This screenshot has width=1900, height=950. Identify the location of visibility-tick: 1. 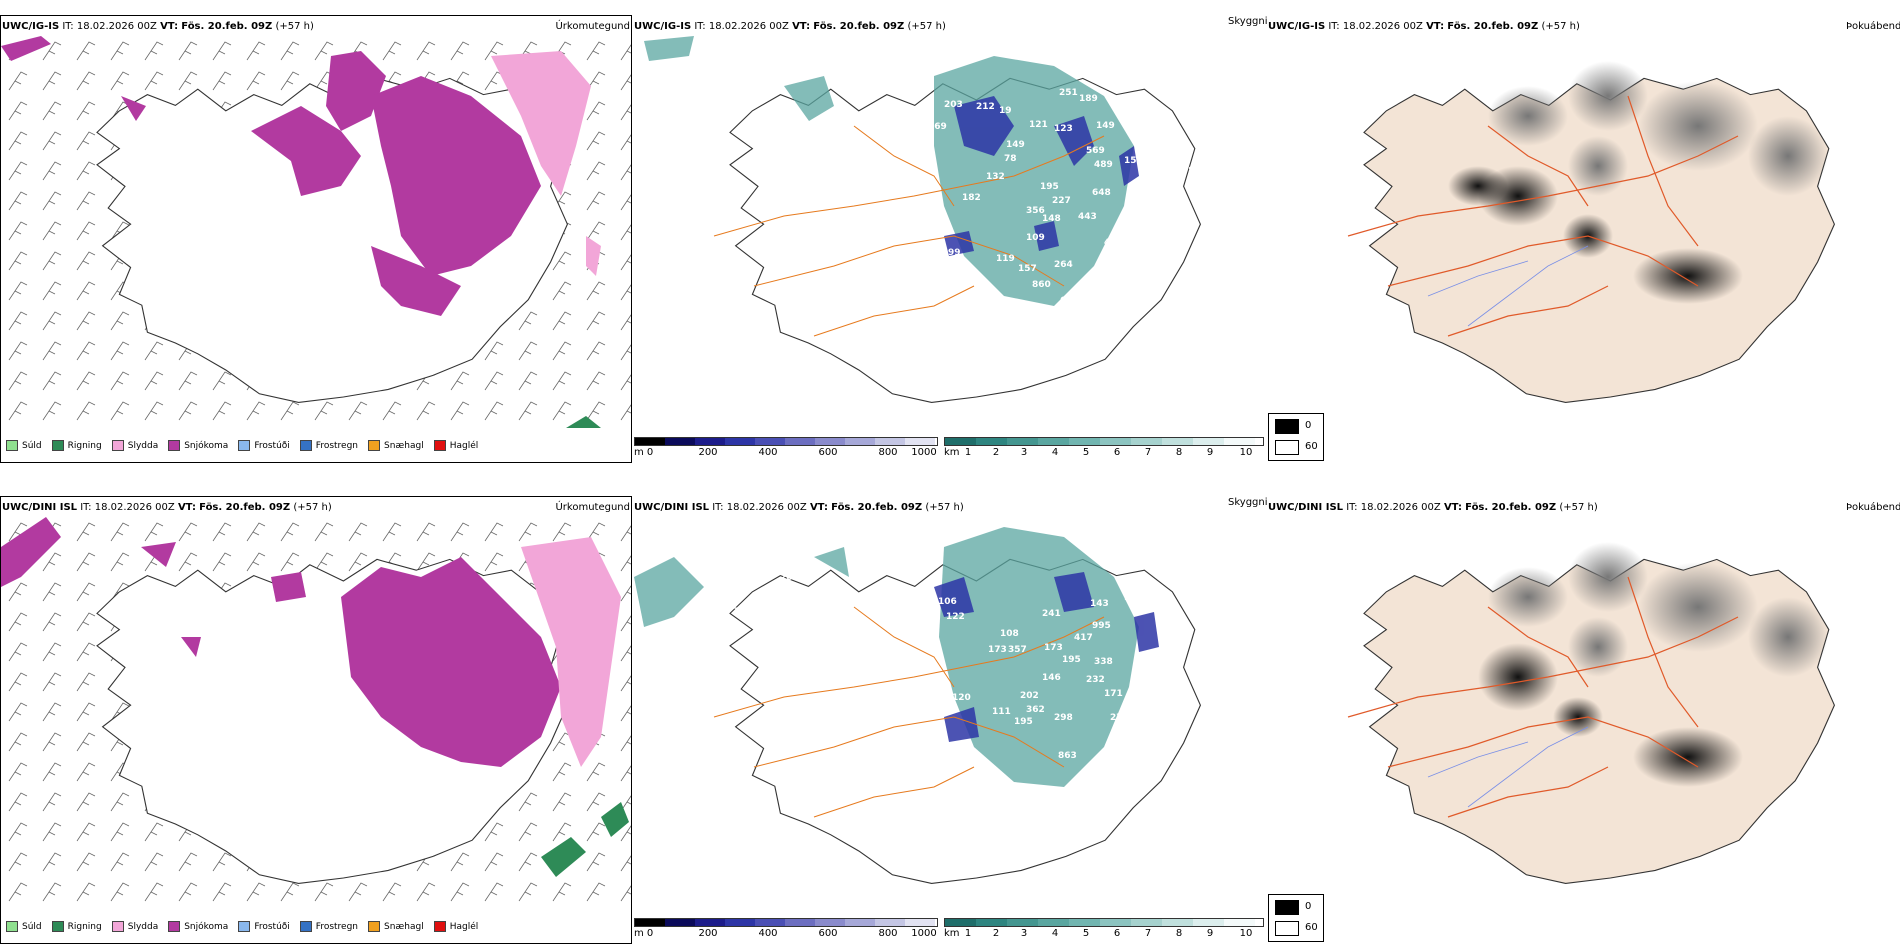
(968, 933).